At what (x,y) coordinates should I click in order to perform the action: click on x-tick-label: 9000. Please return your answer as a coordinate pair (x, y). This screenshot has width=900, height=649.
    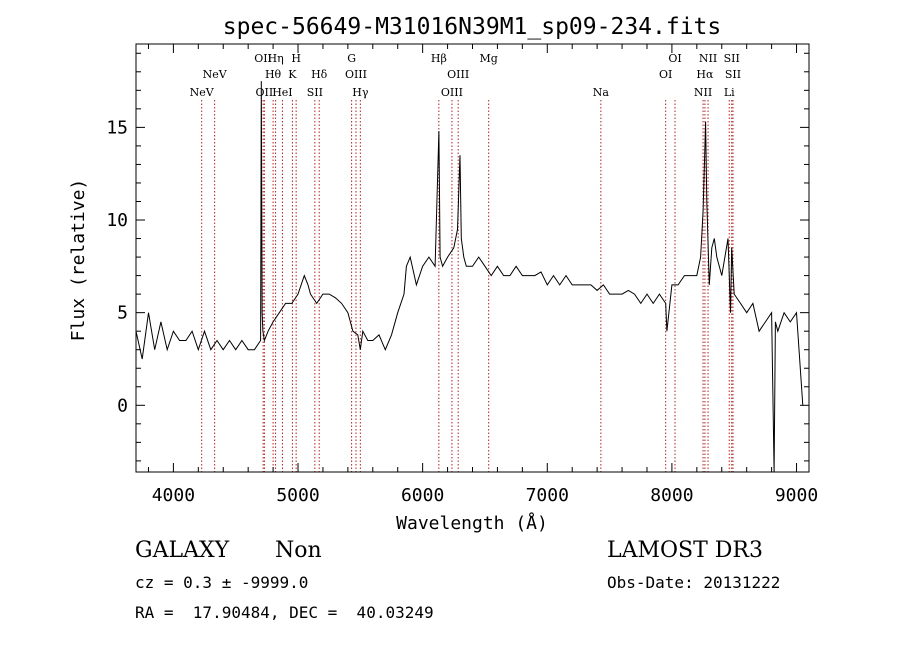
    Looking at the image, I should click on (796, 495).